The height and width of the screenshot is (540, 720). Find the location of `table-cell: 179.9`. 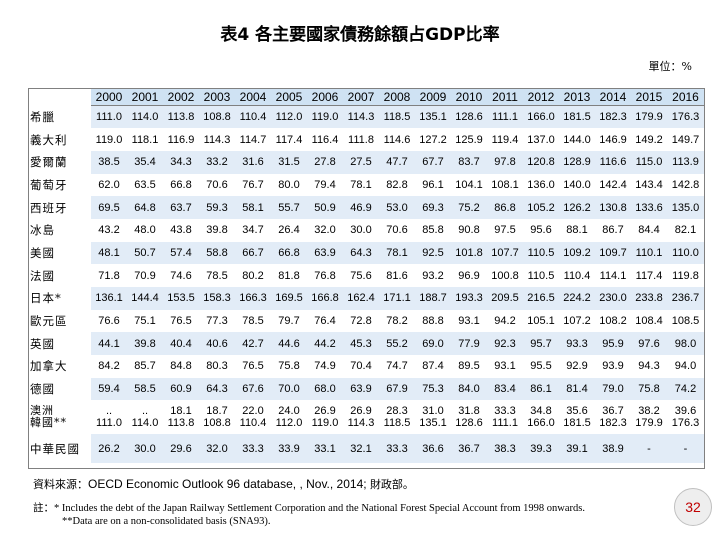

table-cell: 179.9 is located at coordinates (649, 423).